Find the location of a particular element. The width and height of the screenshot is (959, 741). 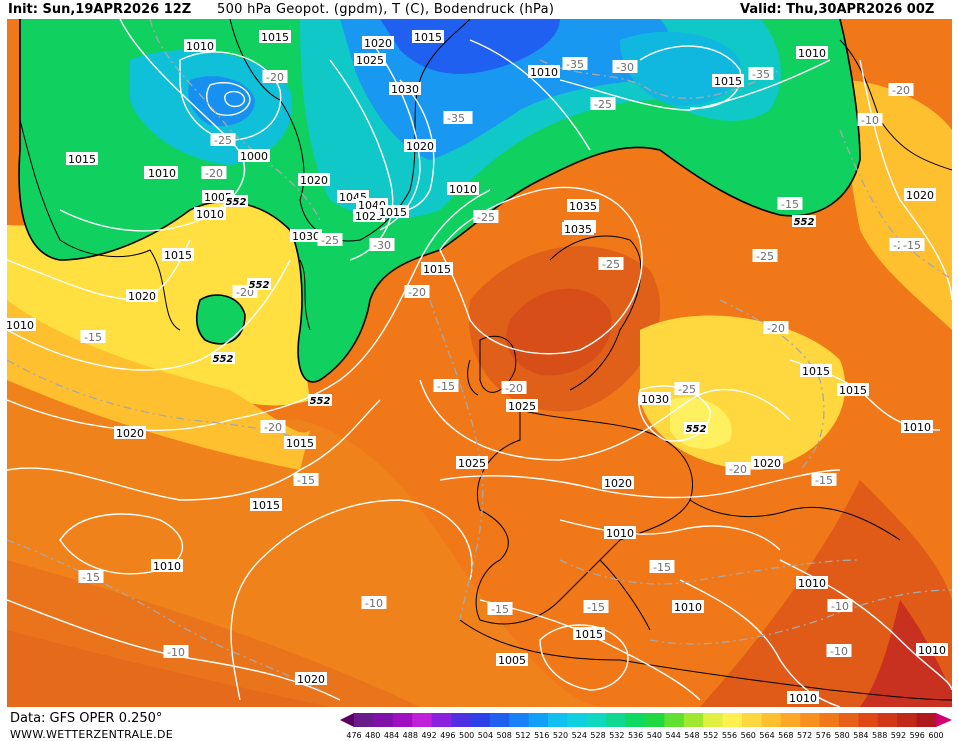

website: WWW.WETTERZENTRALE.DE is located at coordinates (91, 734).